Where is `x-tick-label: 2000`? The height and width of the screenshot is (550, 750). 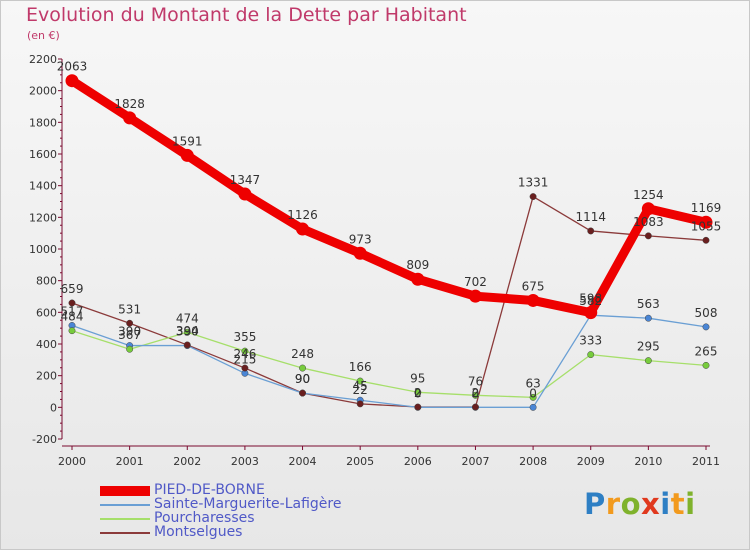 x-tick-label: 2000 is located at coordinates (72, 461).